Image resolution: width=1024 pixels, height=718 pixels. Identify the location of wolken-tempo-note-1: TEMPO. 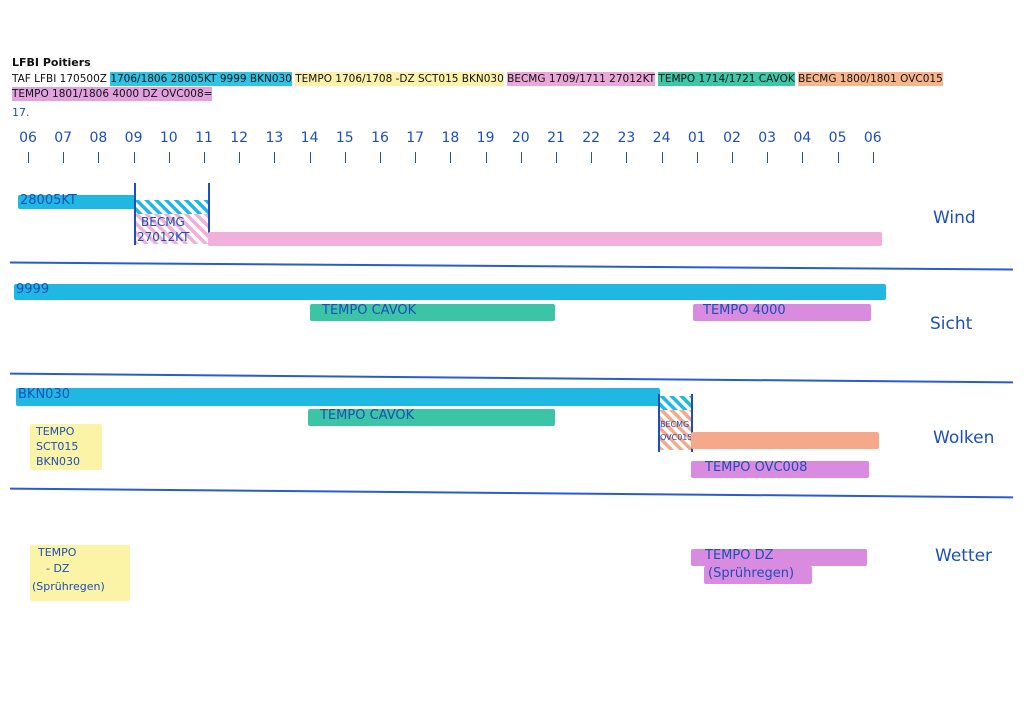
(55, 431).